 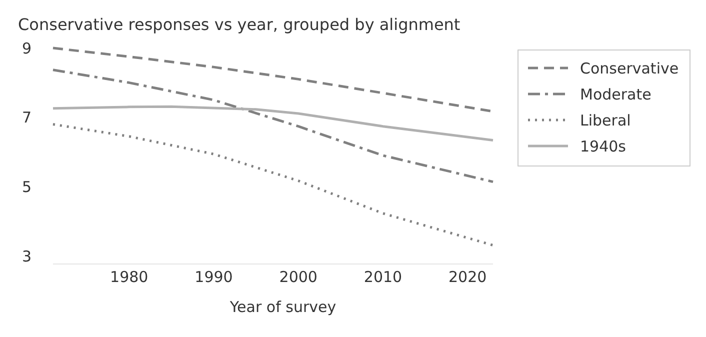 What do you see at coordinates (27, 187) in the screenshot?
I see `y-tick-label: 5` at bounding box center [27, 187].